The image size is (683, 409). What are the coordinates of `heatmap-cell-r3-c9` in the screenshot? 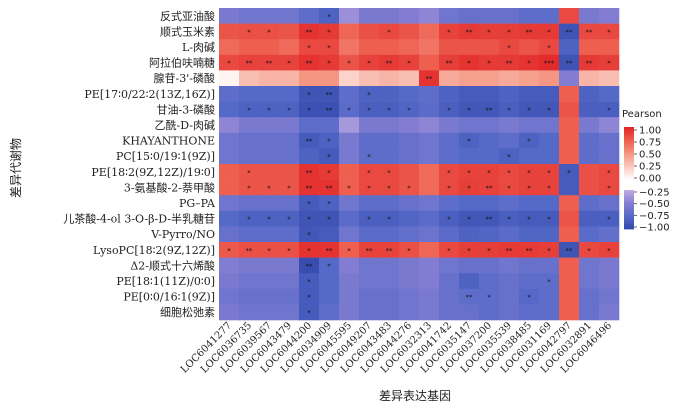 It's located at (409, 62).